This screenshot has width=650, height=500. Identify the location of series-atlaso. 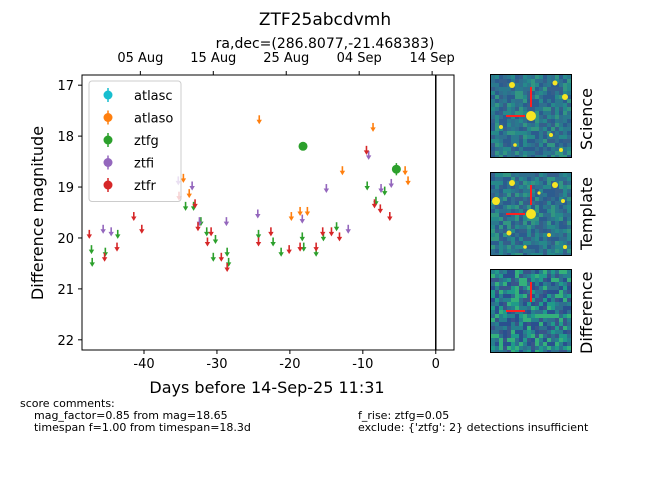
(295, 168).